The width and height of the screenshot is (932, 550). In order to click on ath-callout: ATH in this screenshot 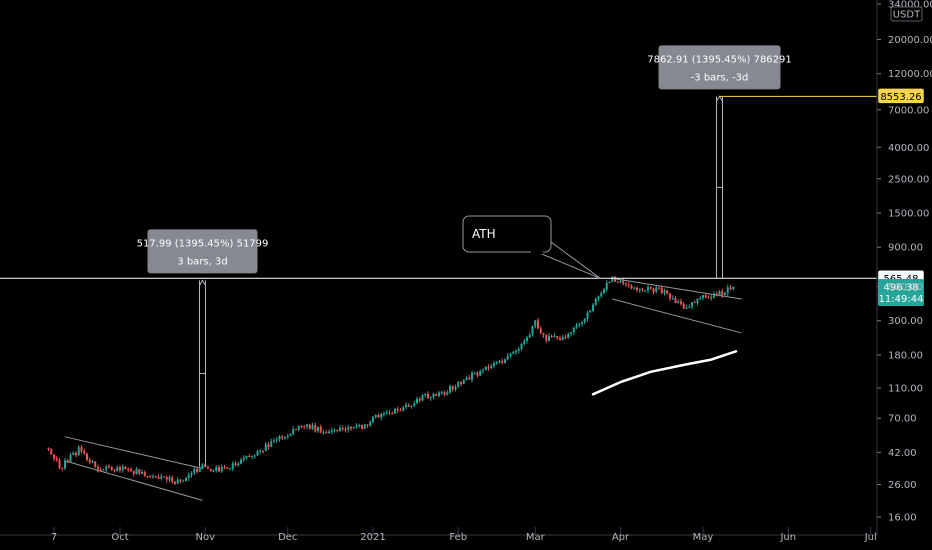, I will do `click(531, 247)`.